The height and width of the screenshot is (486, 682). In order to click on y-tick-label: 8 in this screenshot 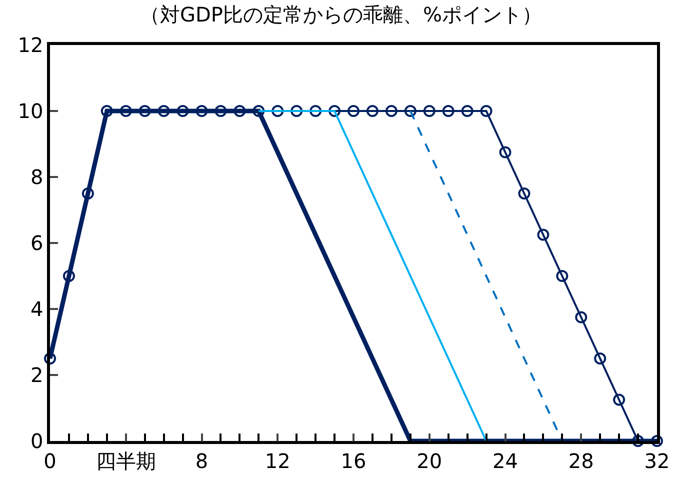, I will do `click(37, 177)`.